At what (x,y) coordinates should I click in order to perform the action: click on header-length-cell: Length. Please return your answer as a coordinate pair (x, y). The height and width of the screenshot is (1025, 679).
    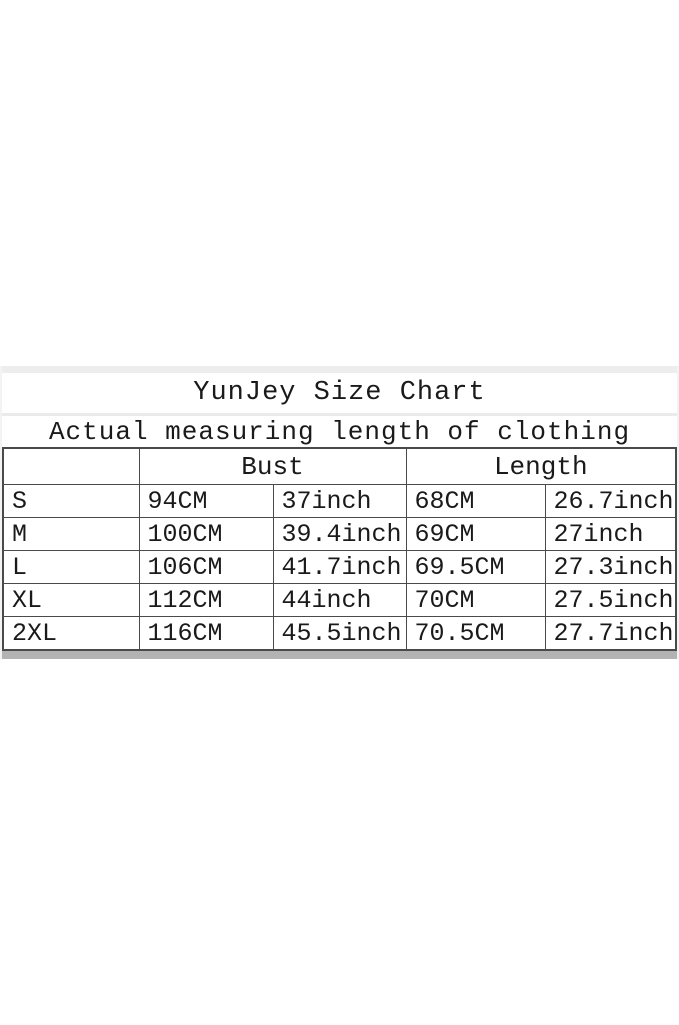
    Looking at the image, I should click on (541, 466).